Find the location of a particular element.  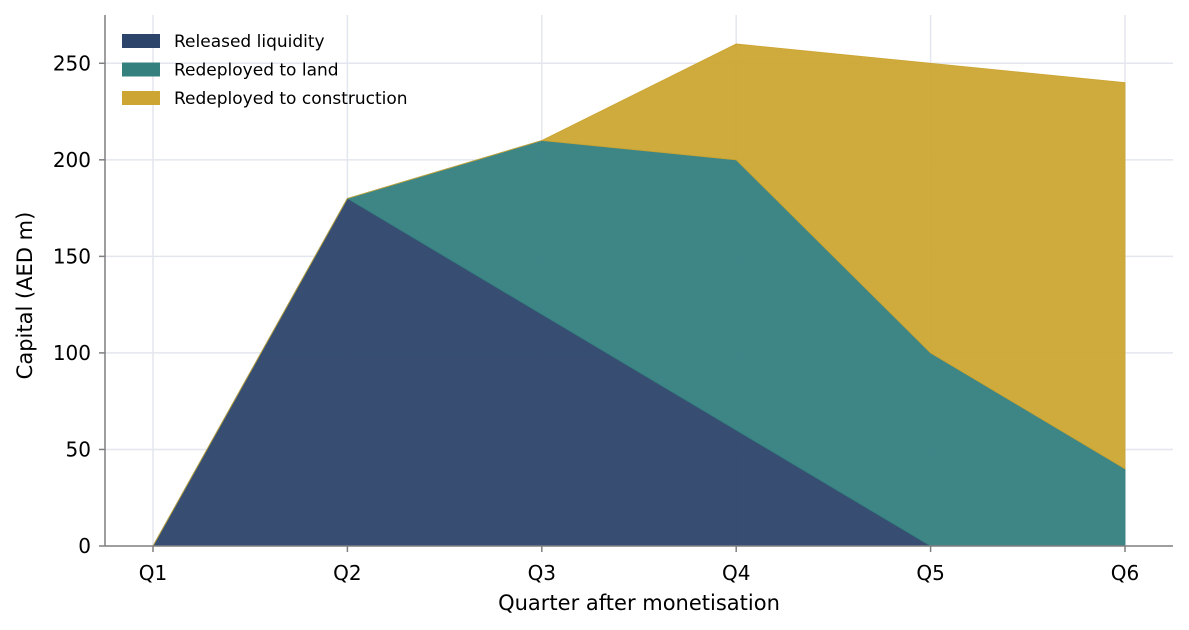

x-tick-label: Q6 is located at coordinates (1125, 573).